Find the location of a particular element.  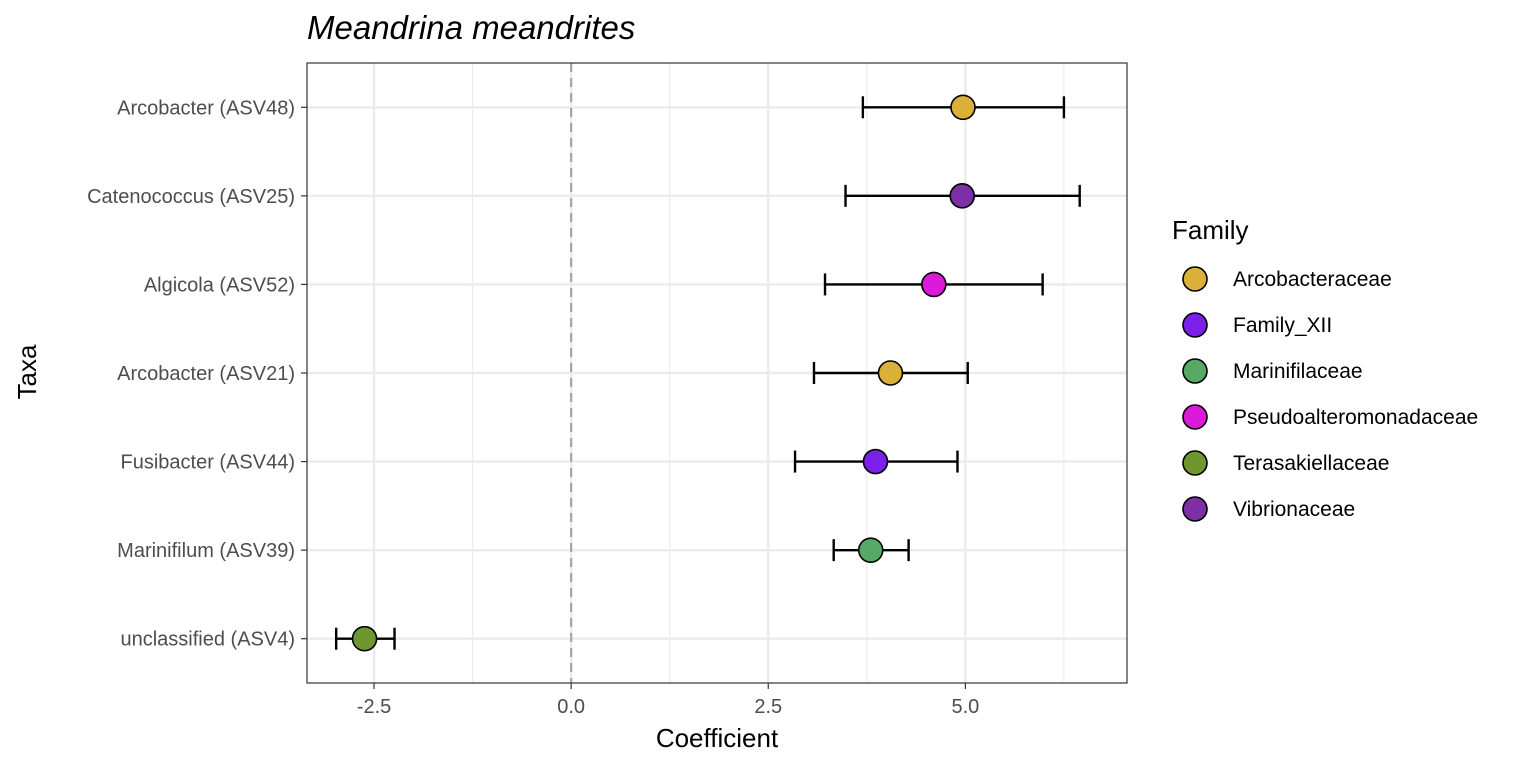

y-tick-label: Arcobacter (ASV48) is located at coordinates (206, 108).